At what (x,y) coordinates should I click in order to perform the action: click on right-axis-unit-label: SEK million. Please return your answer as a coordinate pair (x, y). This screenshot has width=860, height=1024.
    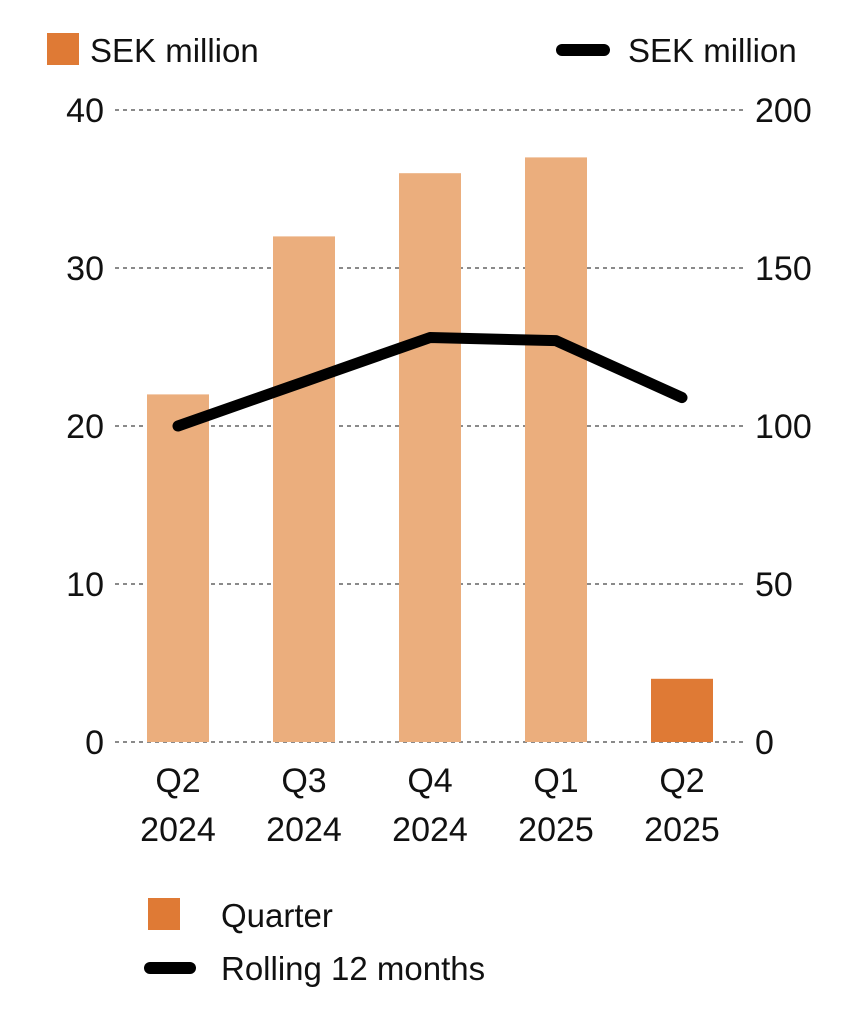
    Looking at the image, I should click on (712, 50).